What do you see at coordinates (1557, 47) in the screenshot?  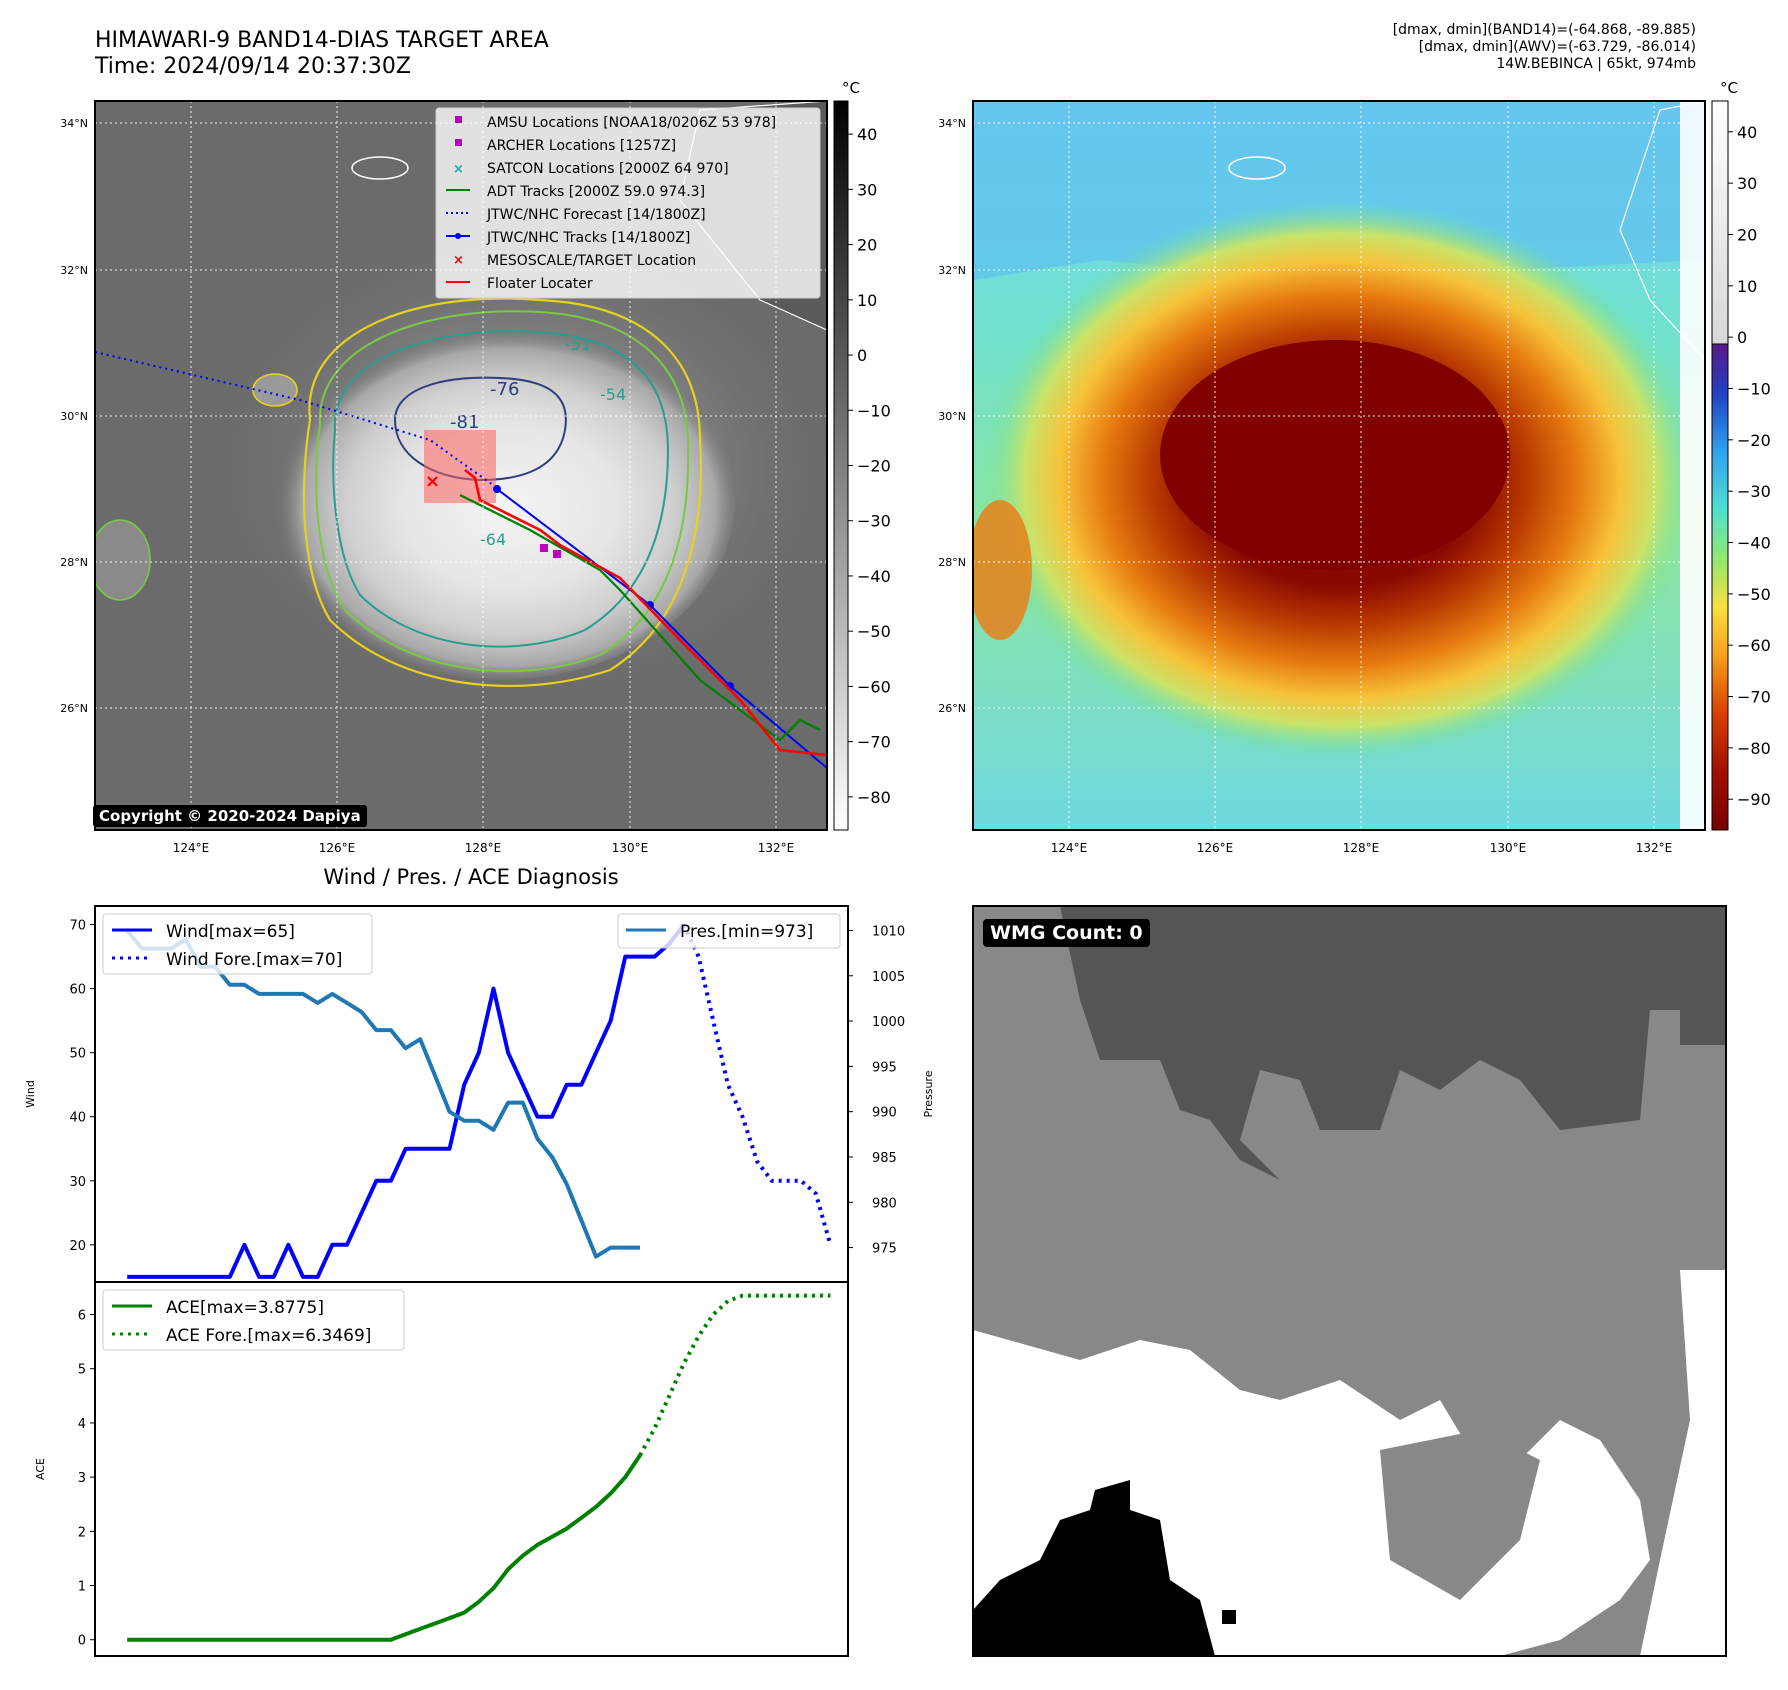 I see `stats-line-2: [dmax, dmin](AWV)=(-63.729, -86.014)` at bounding box center [1557, 47].